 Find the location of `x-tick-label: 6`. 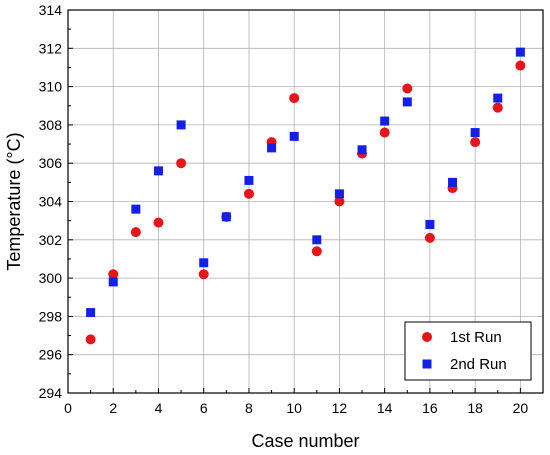

x-tick-label: 6 is located at coordinates (204, 408).